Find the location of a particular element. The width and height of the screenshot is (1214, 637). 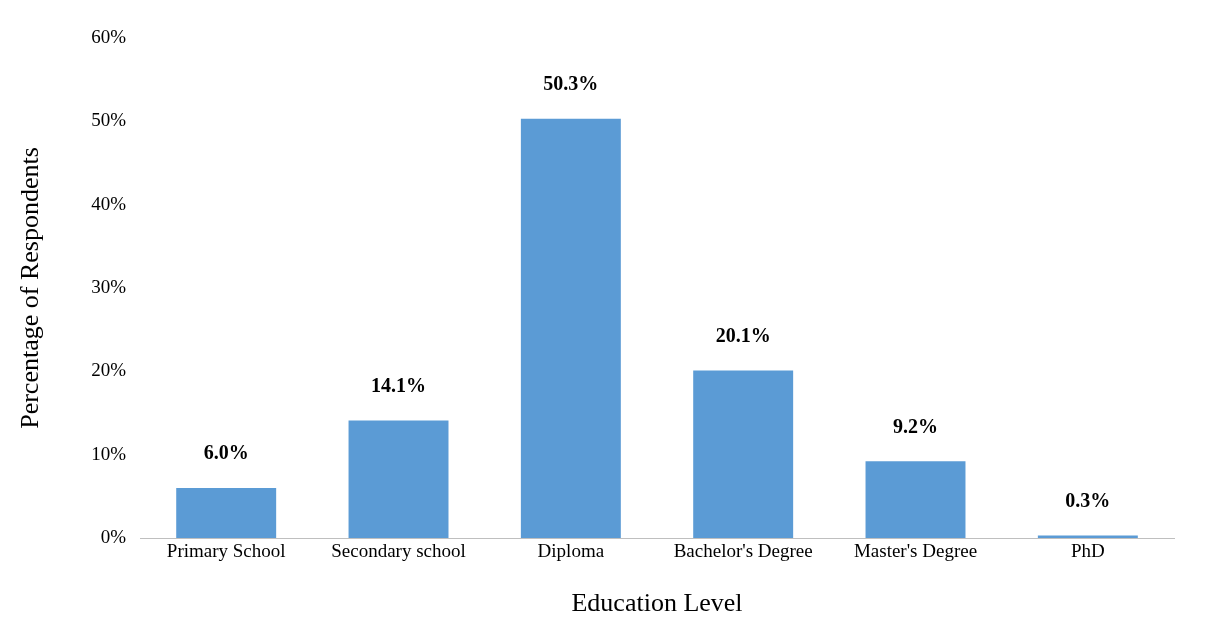

y-tick-label: 0% is located at coordinates (113, 536).